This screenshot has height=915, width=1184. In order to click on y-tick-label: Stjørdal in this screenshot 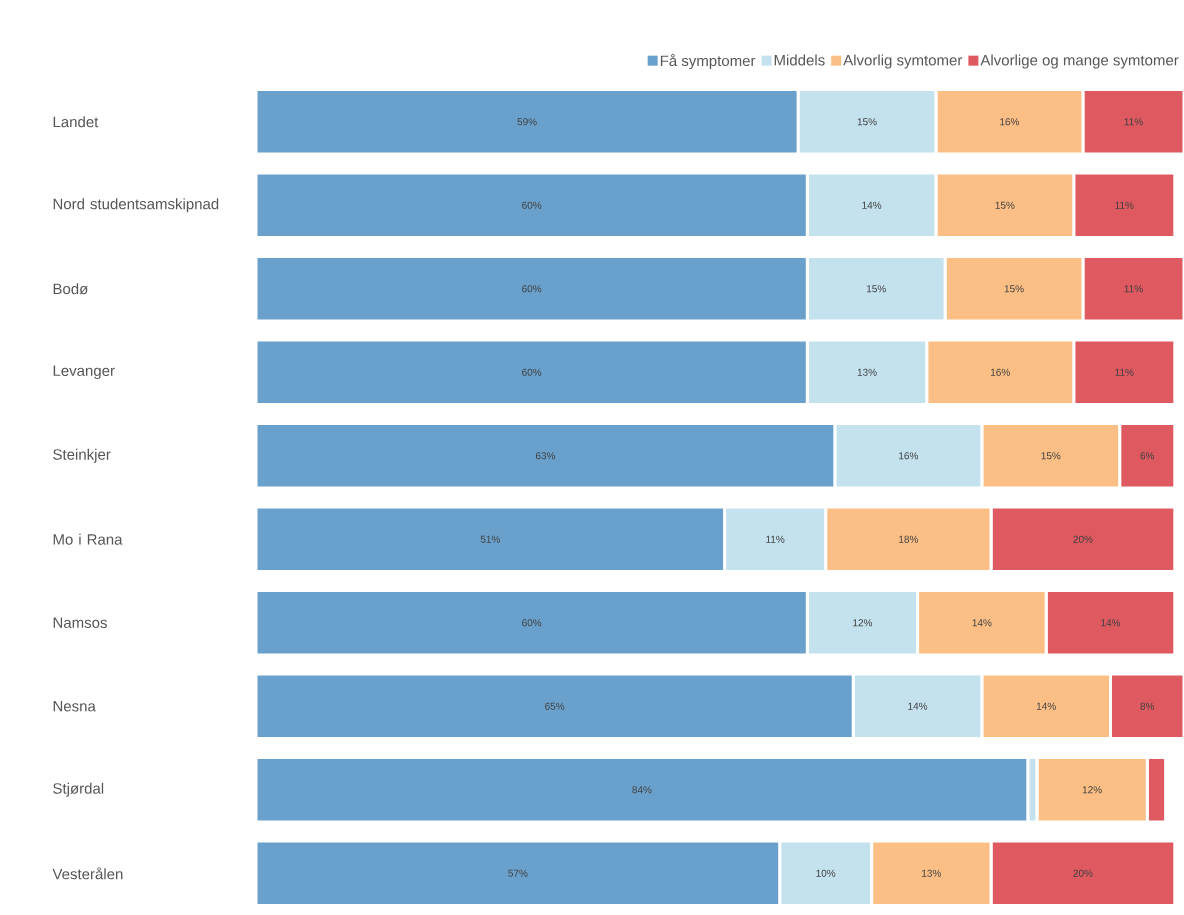, I will do `click(78, 789)`.